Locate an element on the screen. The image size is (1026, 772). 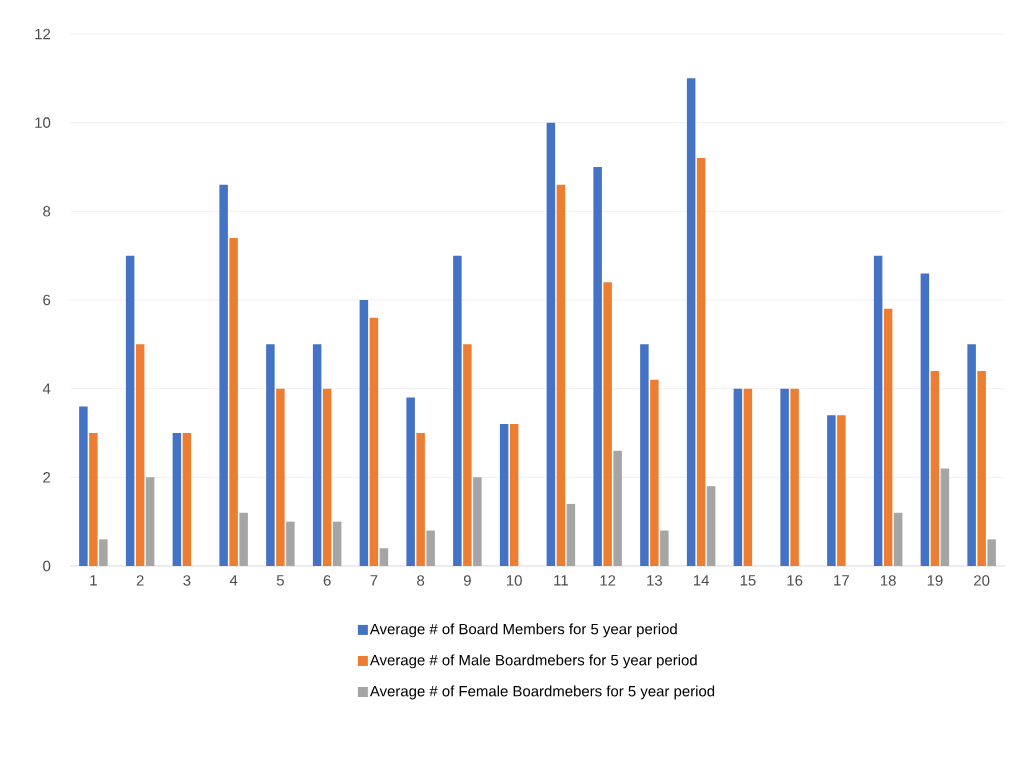
y-tick-label: 10 is located at coordinates (43, 122).